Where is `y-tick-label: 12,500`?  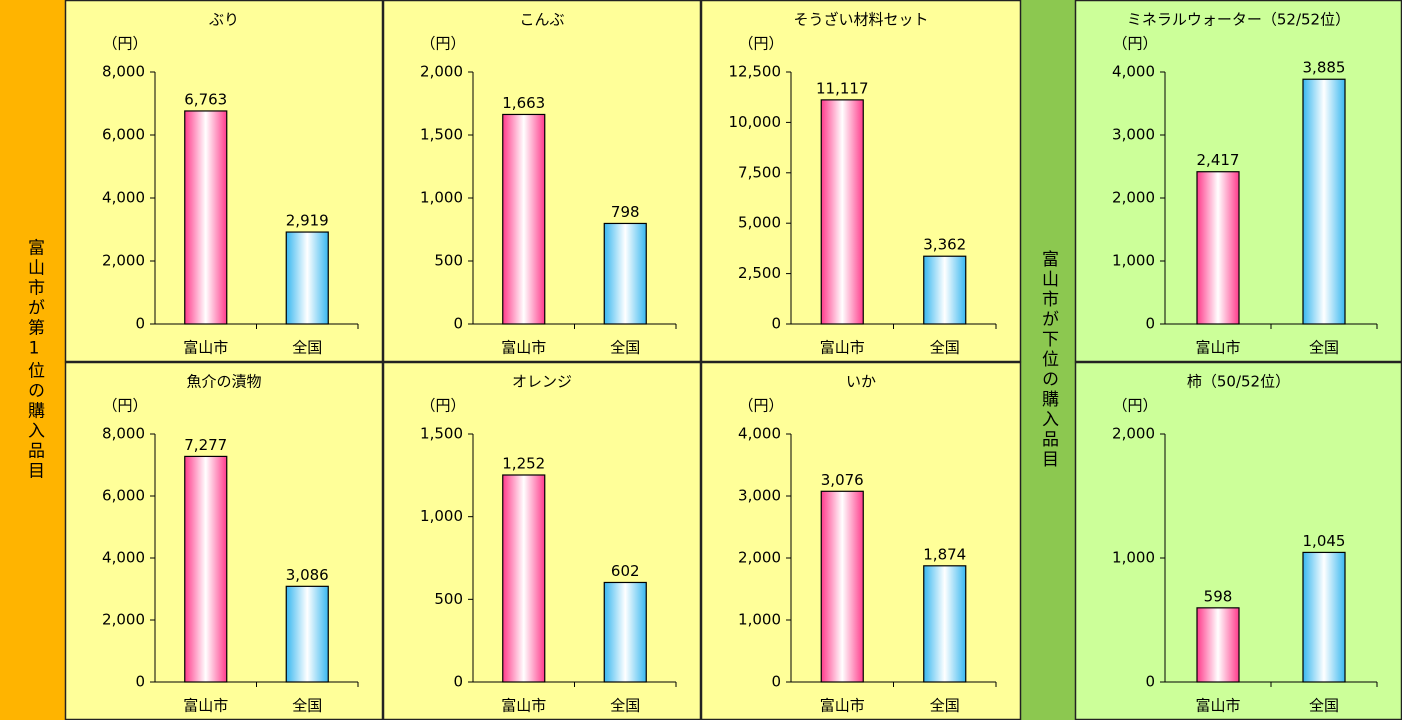
y-tick-label: 12,500 is located at coordinates (755, 72).